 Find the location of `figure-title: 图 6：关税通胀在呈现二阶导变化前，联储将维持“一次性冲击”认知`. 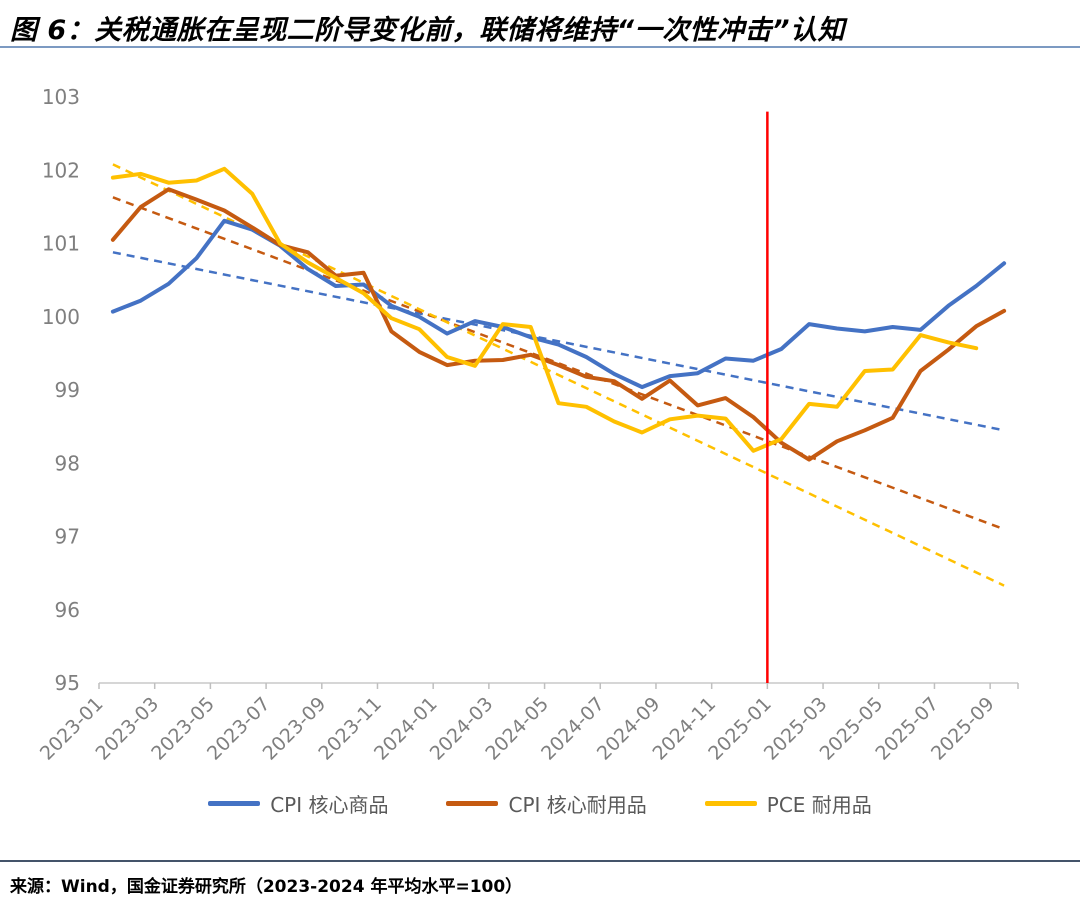

figure-title: 图 6：关税通胀在呈现二阶导变化前，联储将维持“一次性冲击”认知 is located at coordinates (427, 30).